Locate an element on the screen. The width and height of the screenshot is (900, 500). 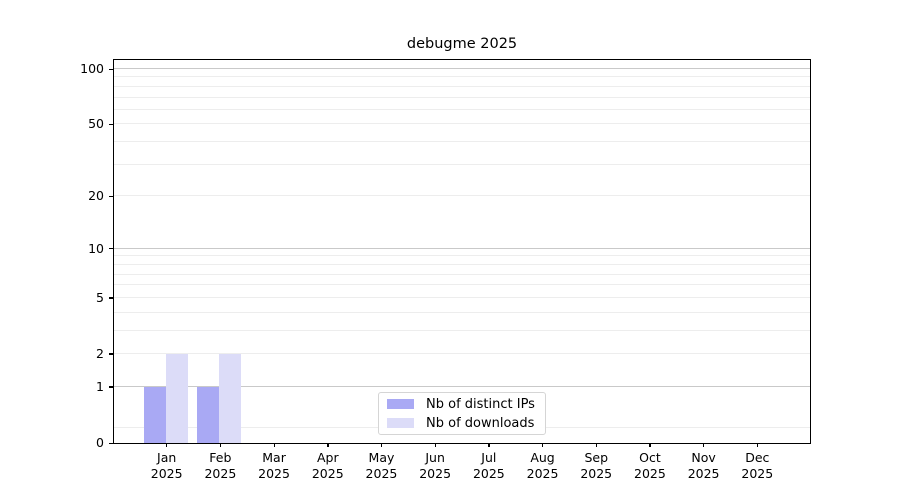
bar-distinct-ips-jan is located at coordinates (154, 414).